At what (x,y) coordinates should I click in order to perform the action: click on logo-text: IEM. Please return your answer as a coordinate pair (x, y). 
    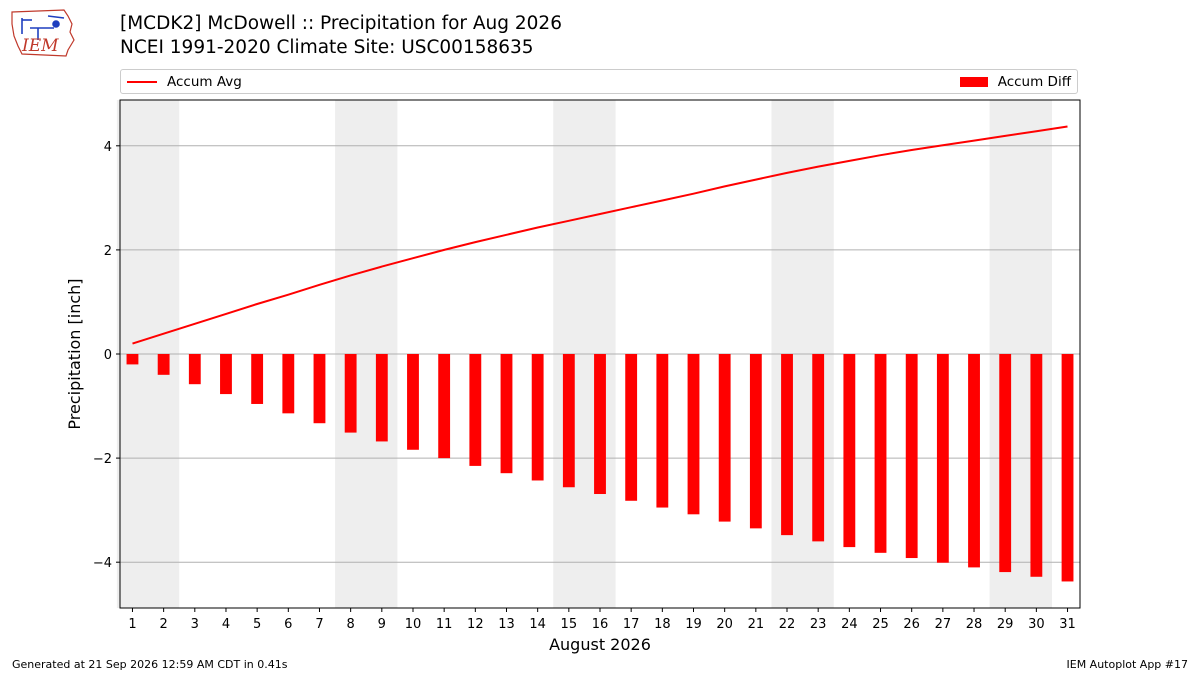
    Looking at the image, I should click on (40, 46).